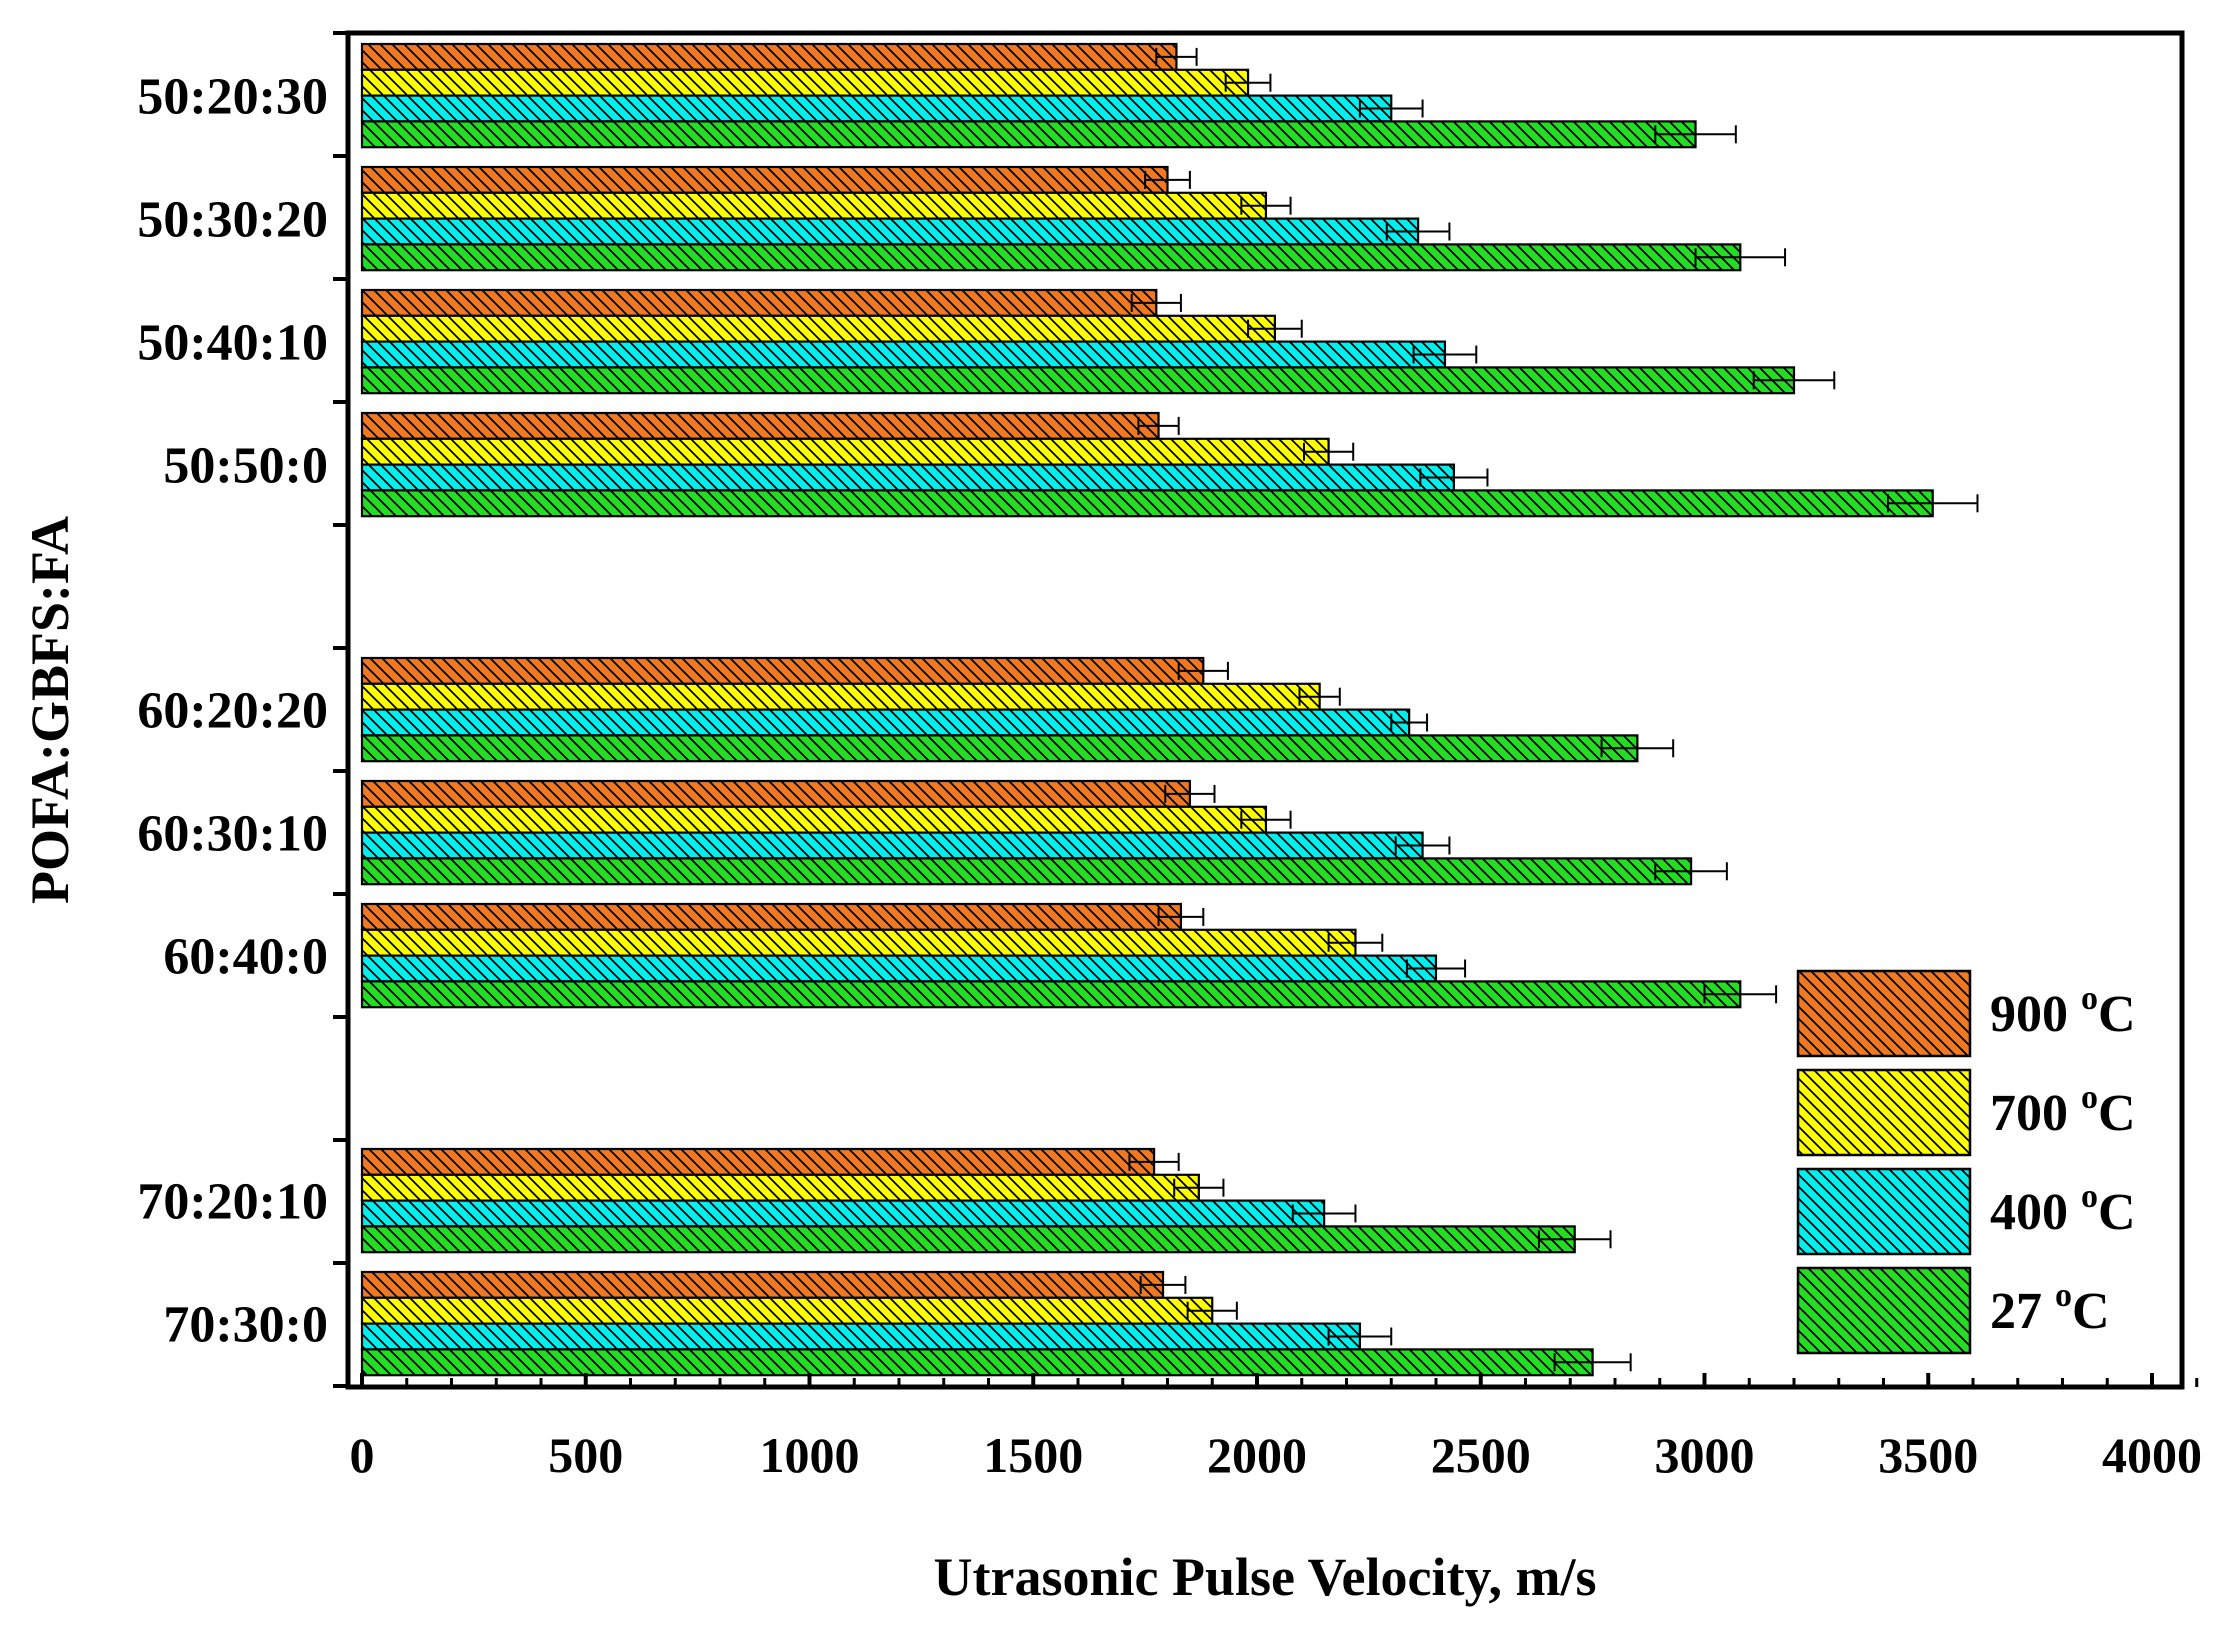 This screenshot has width=2223, height=1634. Describe the element at coordinates (1275, 328) in the screenshot. I see `error-bar-50:40:10-700°C` at that location.